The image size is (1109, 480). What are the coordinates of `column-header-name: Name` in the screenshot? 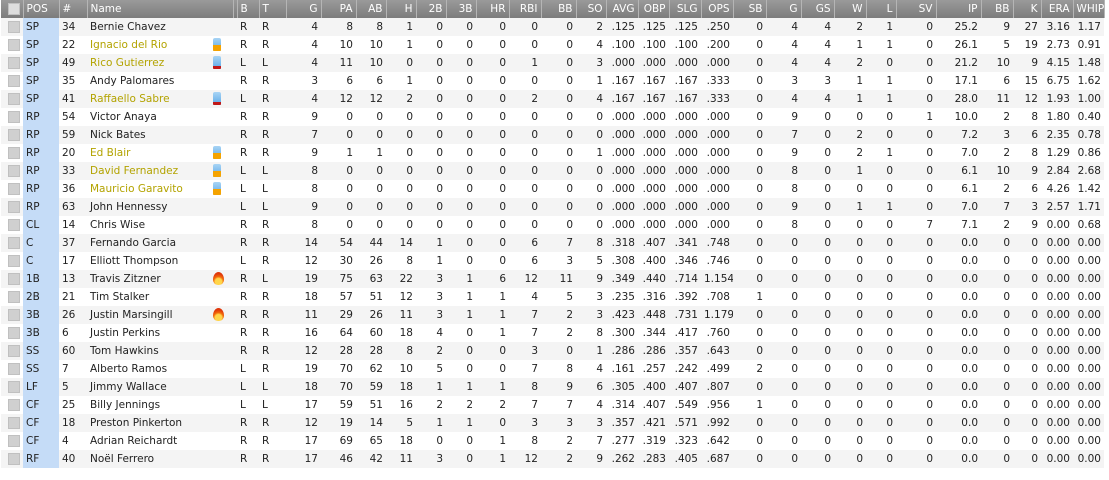 It's located at (160, 9).